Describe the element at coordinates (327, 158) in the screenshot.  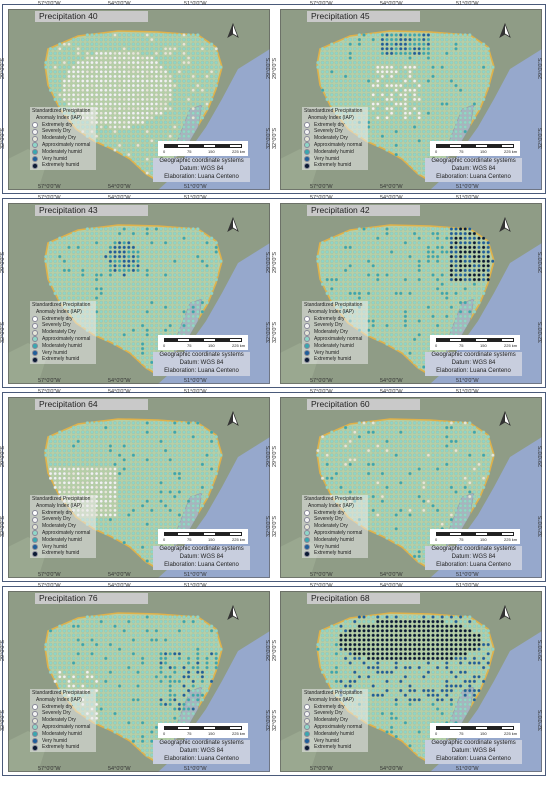
I see `legend-label: Very humid` at that location.